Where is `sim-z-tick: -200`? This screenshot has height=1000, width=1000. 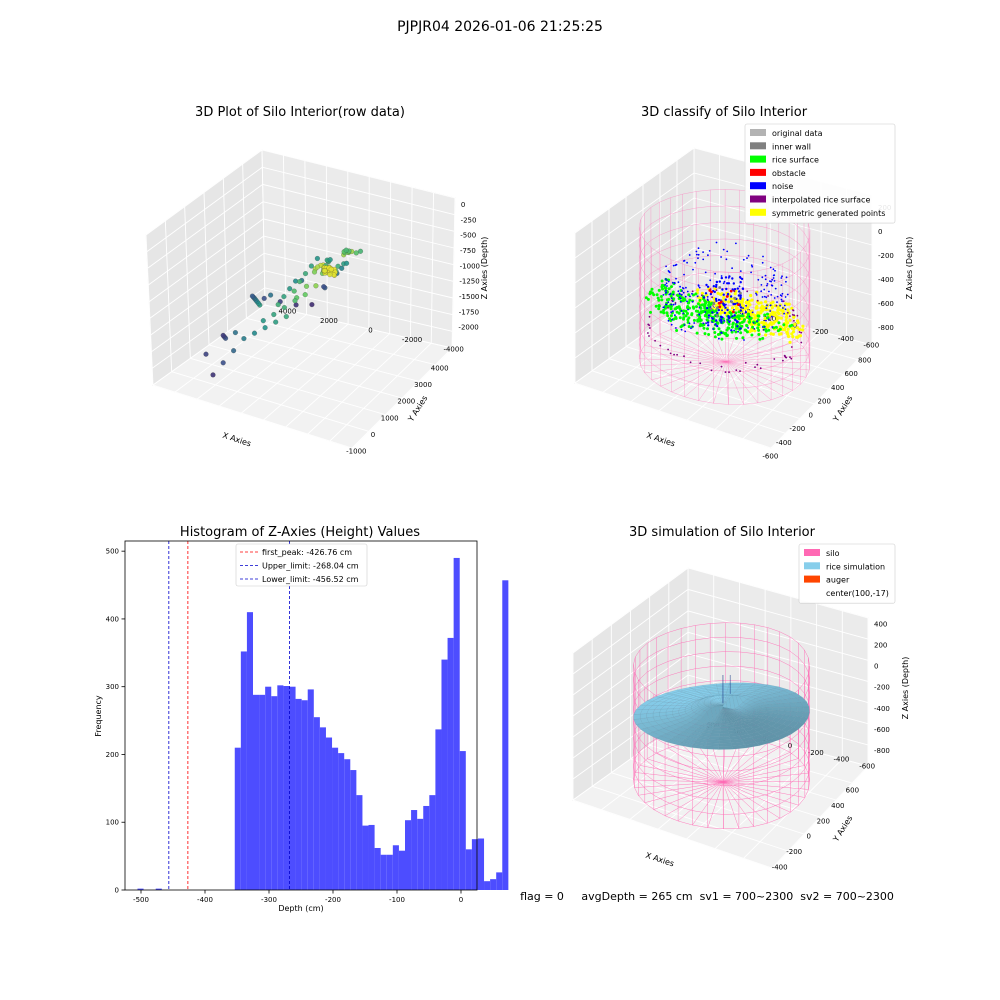
sim-z-tick: -200 is located at coordinates (882, 688).